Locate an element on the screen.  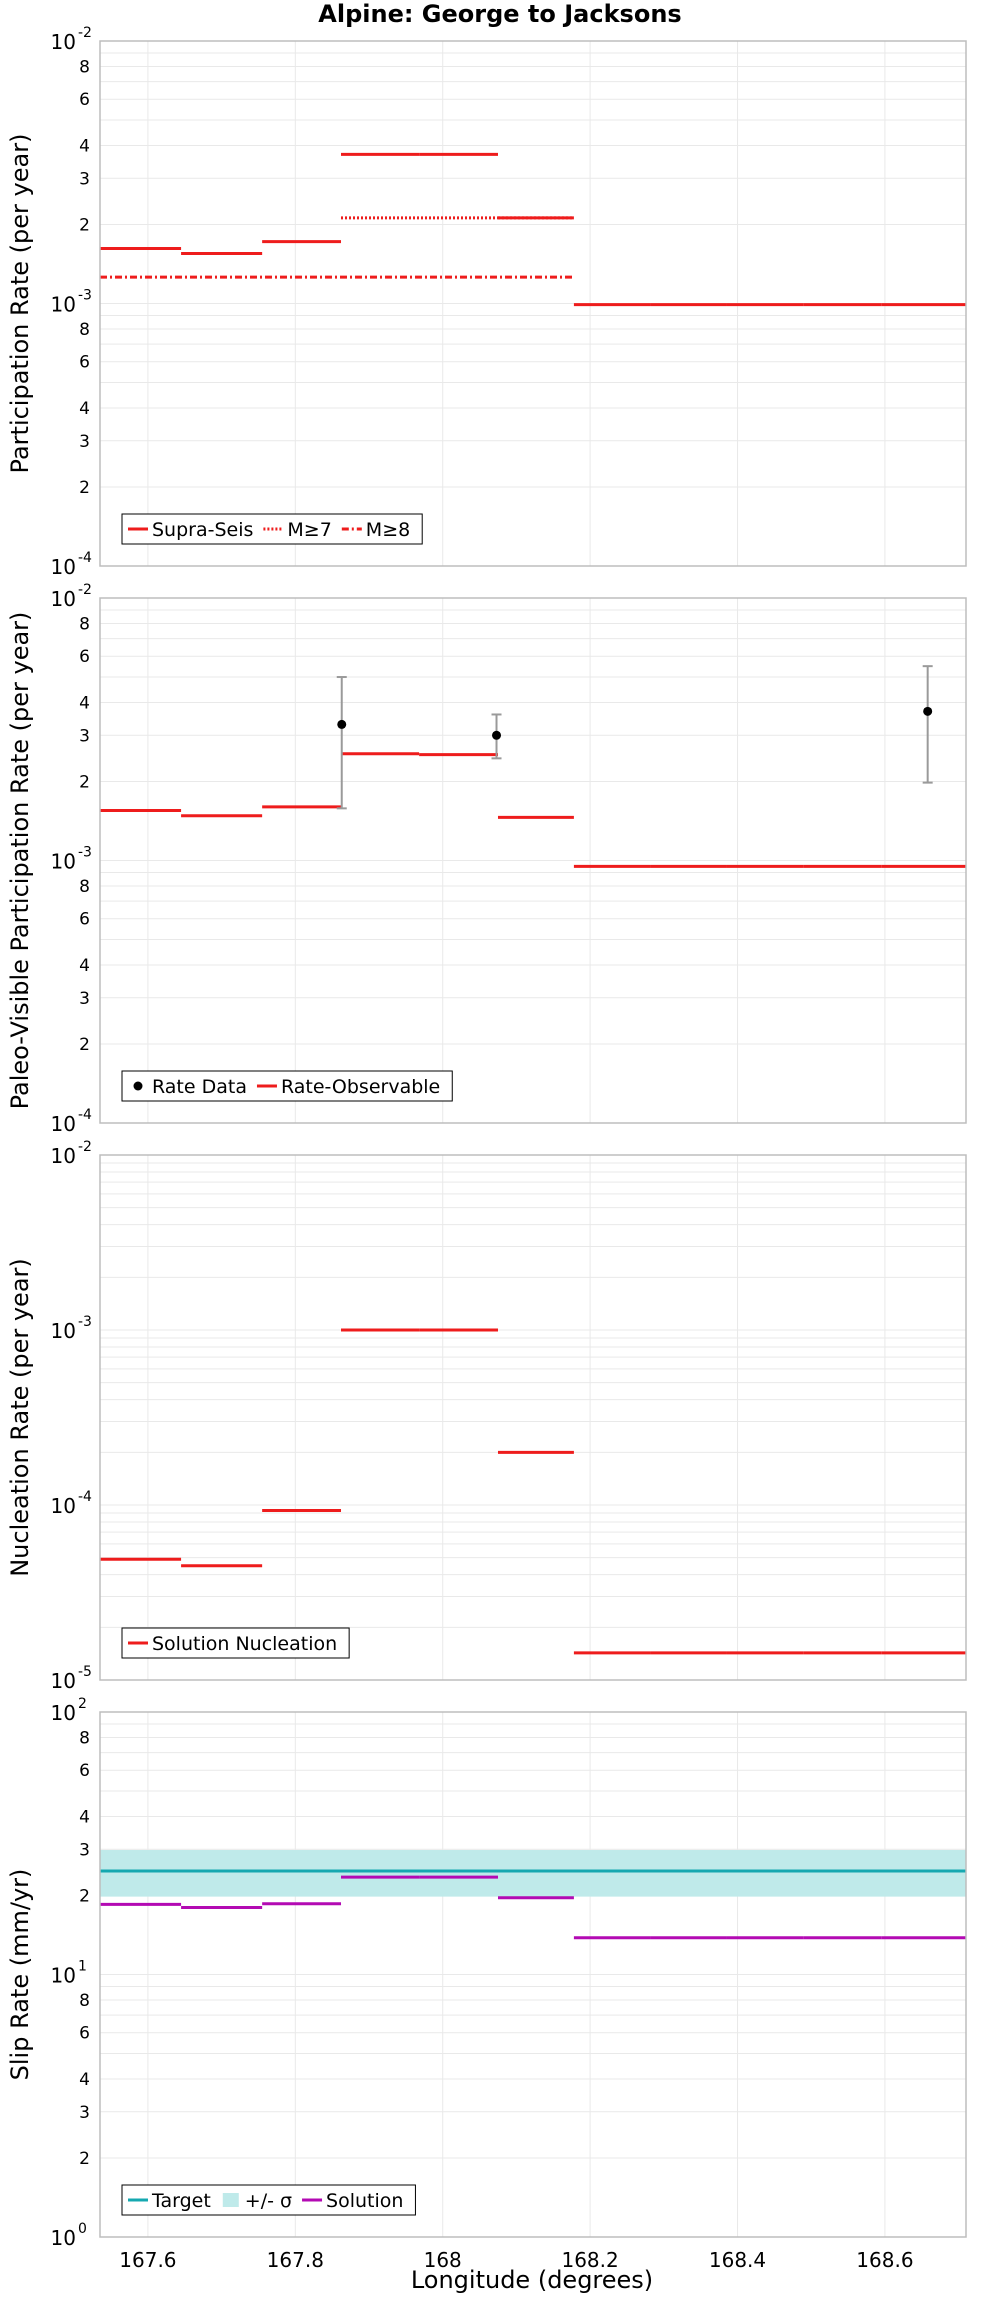
y-tick-exponent: 0 is located at coordinates (82, 2229).